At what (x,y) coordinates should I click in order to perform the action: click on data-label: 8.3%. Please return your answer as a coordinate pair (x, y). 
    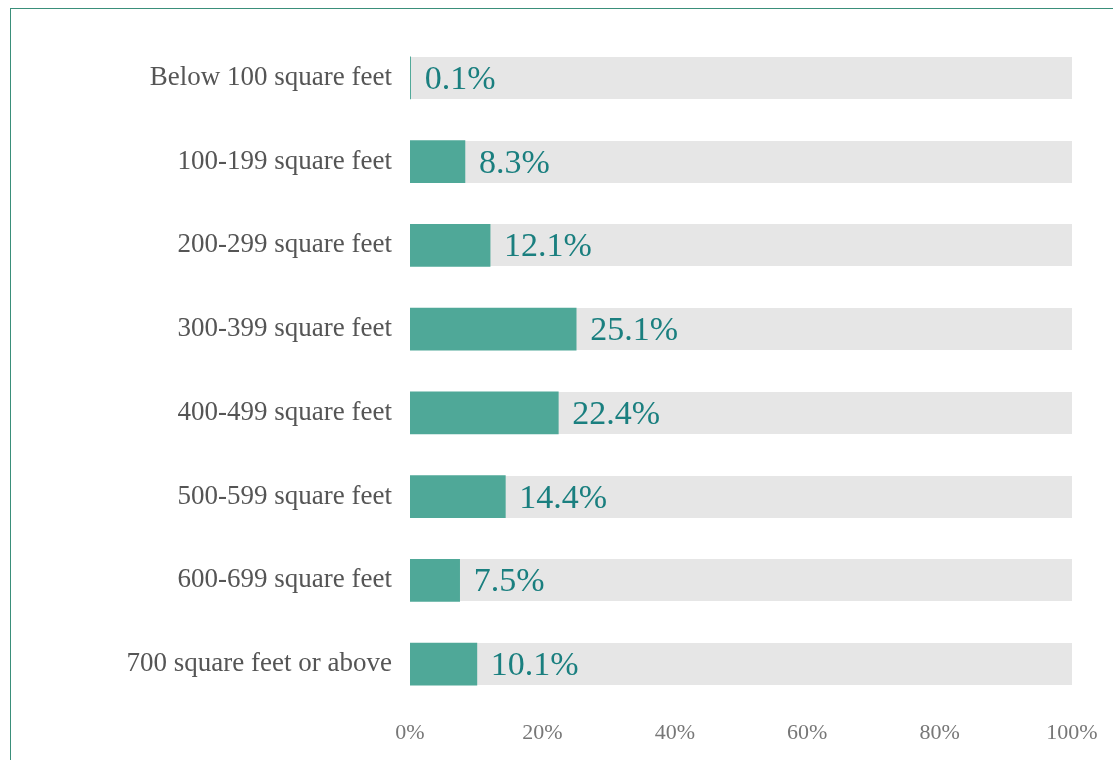
    Looking at the image, I should click on (514, 161).